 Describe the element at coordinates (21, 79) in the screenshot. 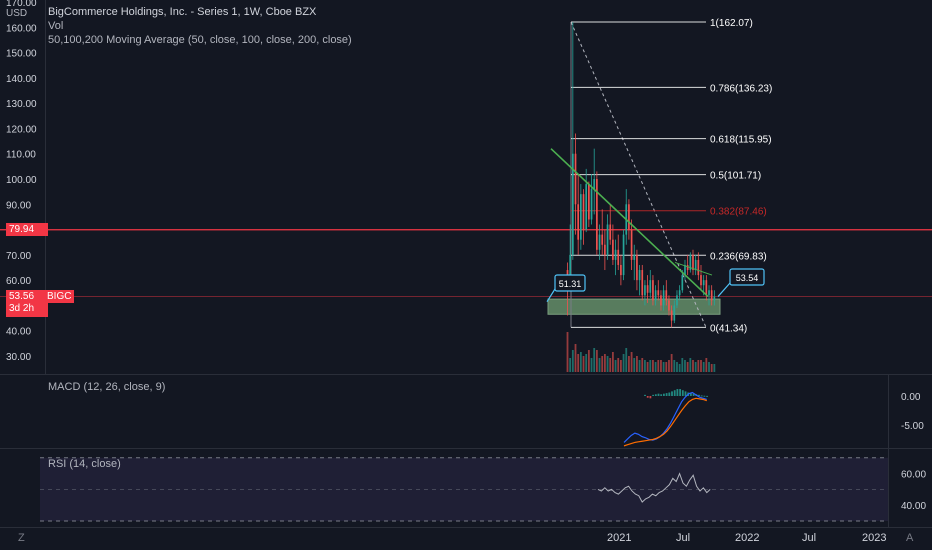

I see `price-tick-label: 140.00` at that location.